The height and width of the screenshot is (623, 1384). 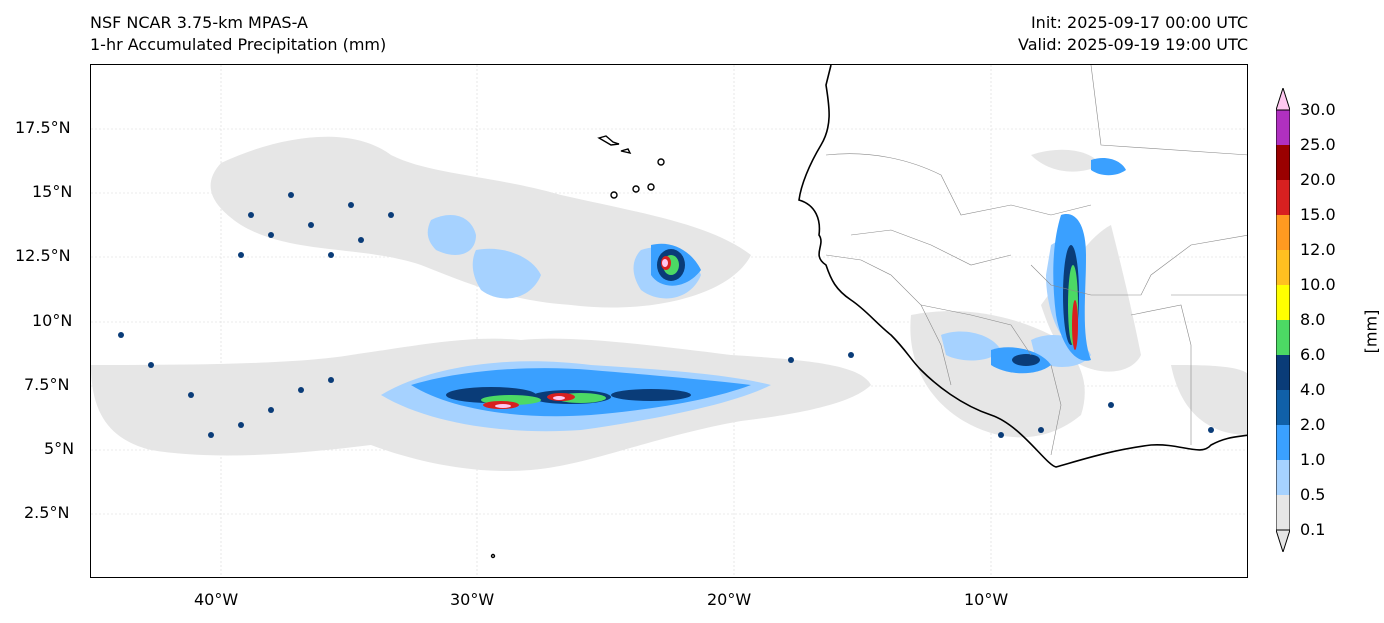 What do you see at coordinates (1318, 109) in the screenshot?
I see `colorbar-tick-label: 30.0` at bounding box center [1318, 109].